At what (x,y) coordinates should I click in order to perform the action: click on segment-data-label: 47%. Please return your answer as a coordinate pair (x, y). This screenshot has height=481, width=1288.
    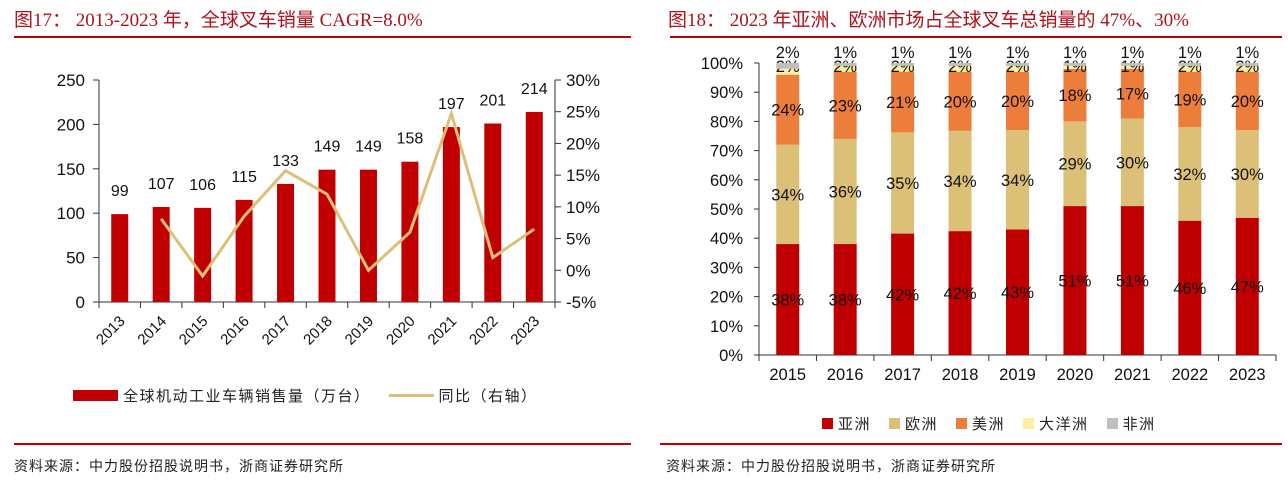
    Looking at the image, I should click on (1247, 287).